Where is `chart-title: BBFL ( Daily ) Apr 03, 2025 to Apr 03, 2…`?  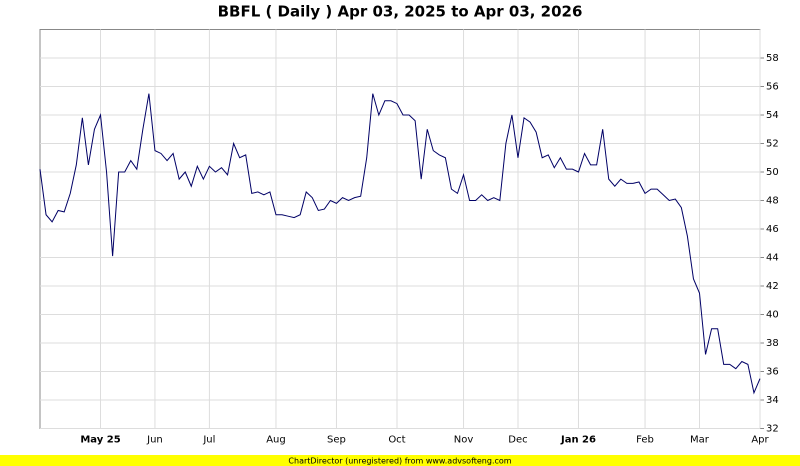
chart-title: BBFL ( Daily ) Apr 03, 2025 to Apr 03, 2… is located at coordinates (400, 12).